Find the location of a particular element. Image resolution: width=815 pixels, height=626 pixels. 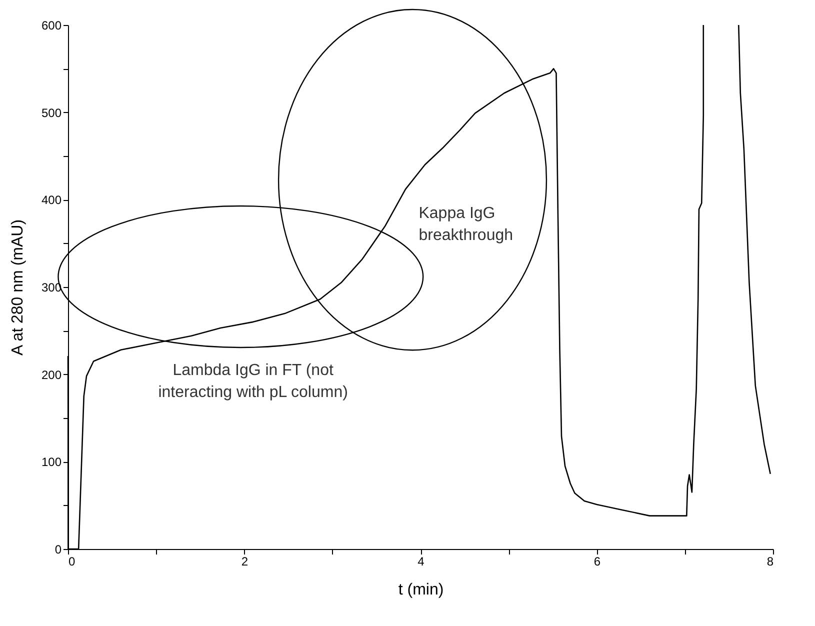

x-tick-label: 8 is located at coordinates (770, 561).